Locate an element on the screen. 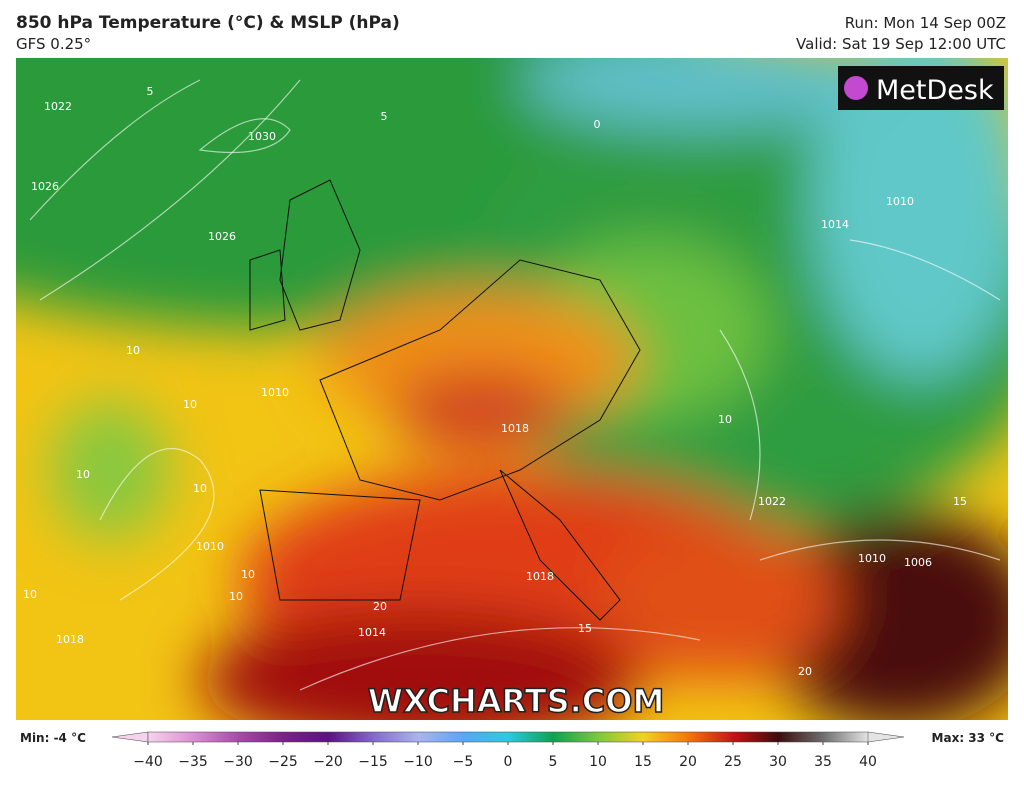 Image resolution: width=1024 pixels, height=788 pixels. colorbar-tick-label: 0 is located at coordinates (508, 762).